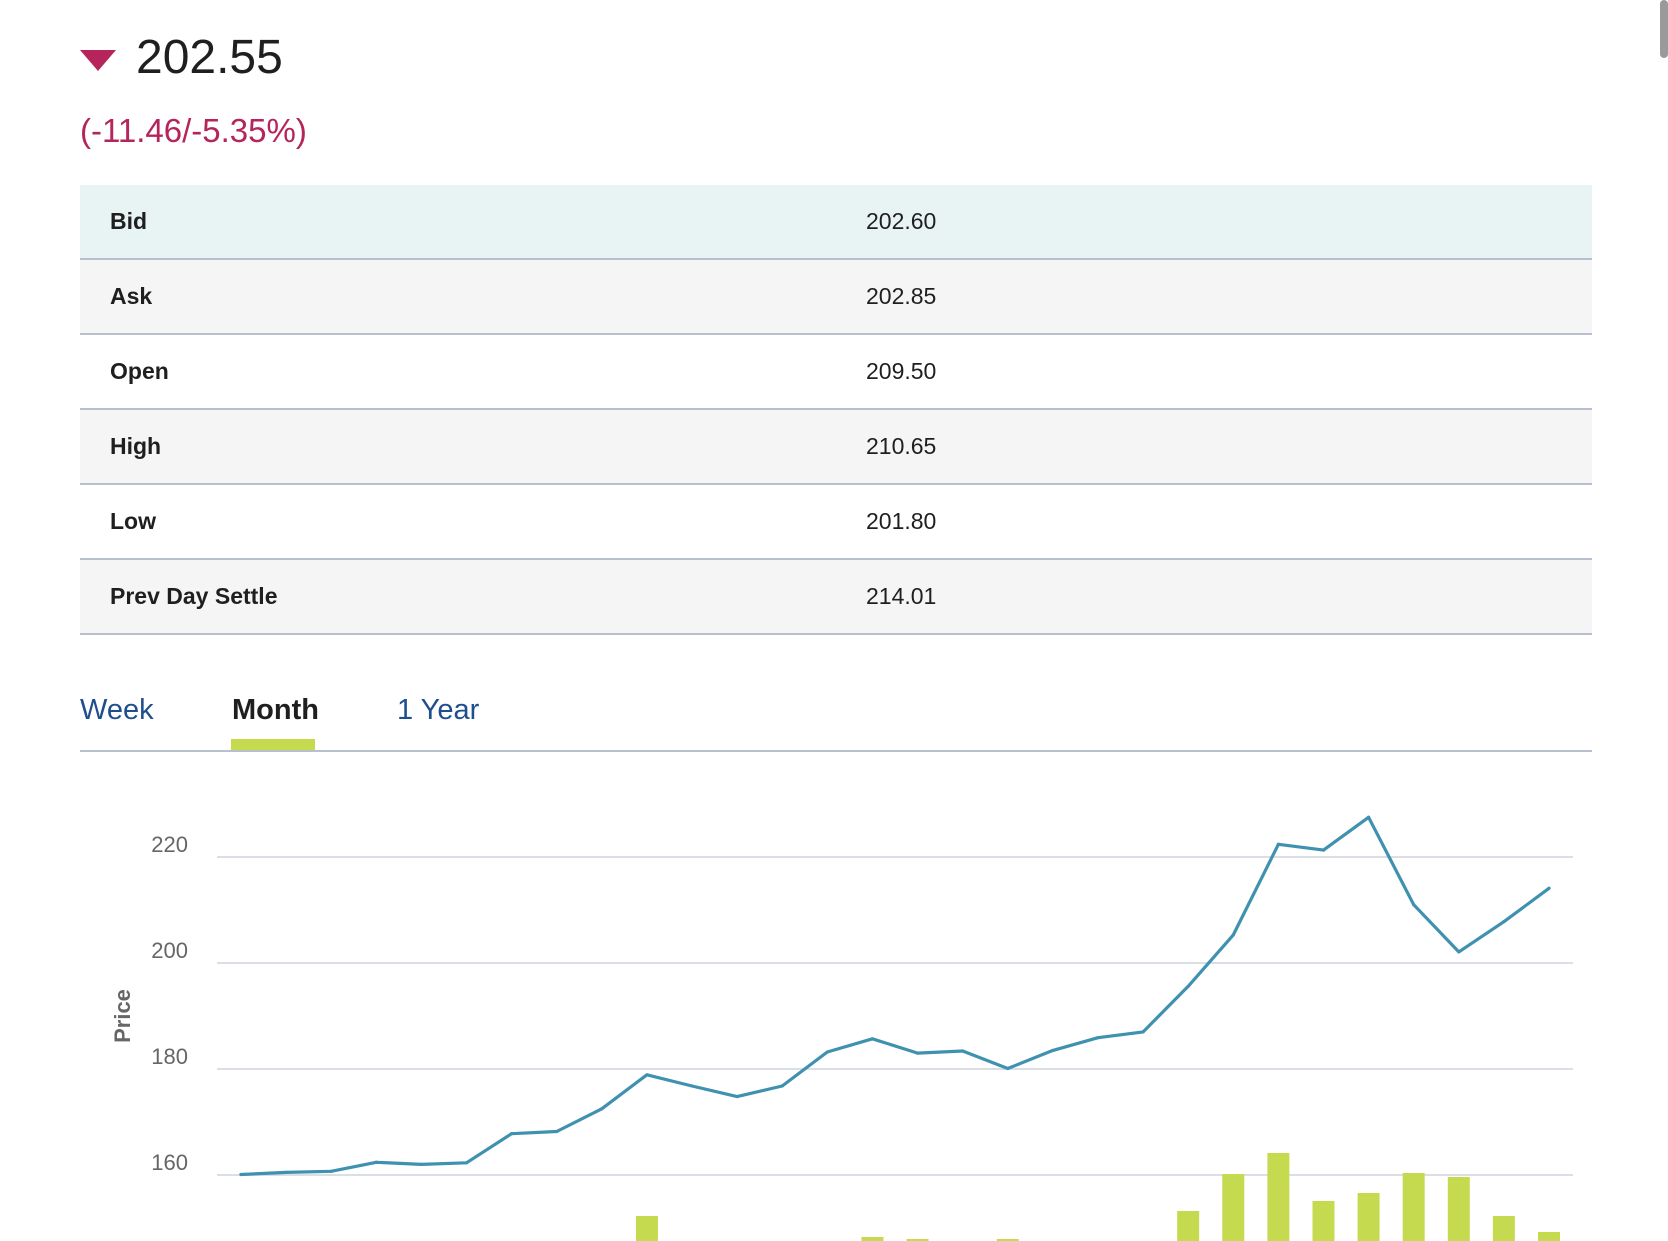 This screenshot has height=1241, width=1668. Describe the element at coordinates (836, 522) in the screenshot. I see `table-row: Low 201.80` at that location.